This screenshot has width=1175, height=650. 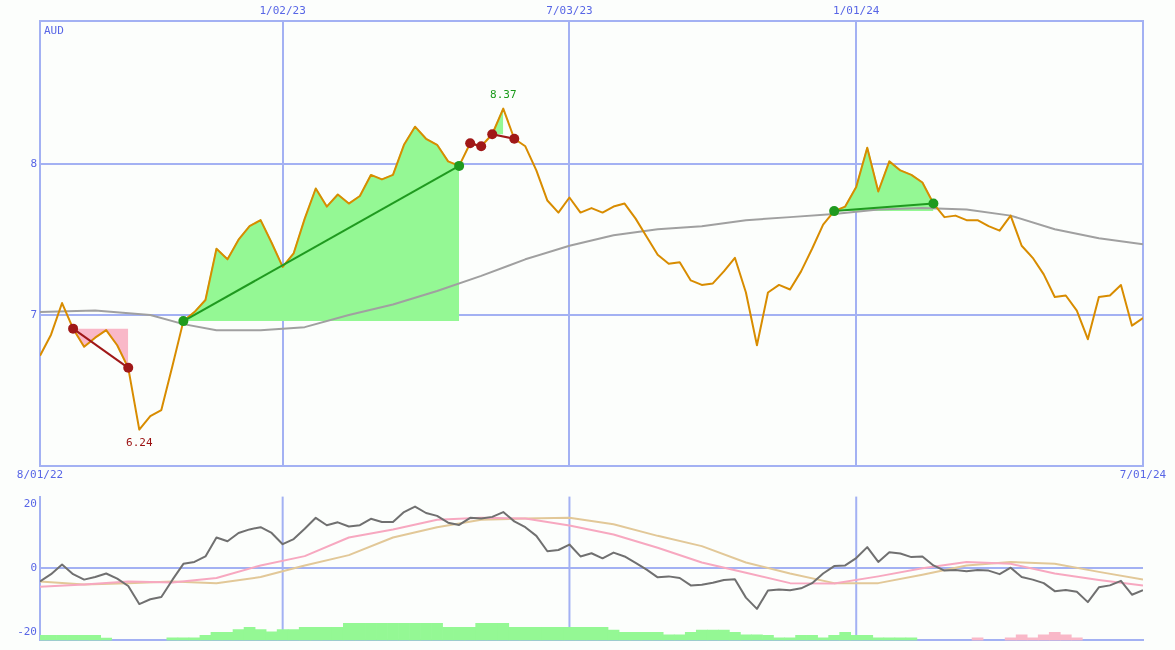 What do you see at coordinates (54, 30) in the screenshot?
I see `y-axis-title: AUD` at bounding box center [54, 30].